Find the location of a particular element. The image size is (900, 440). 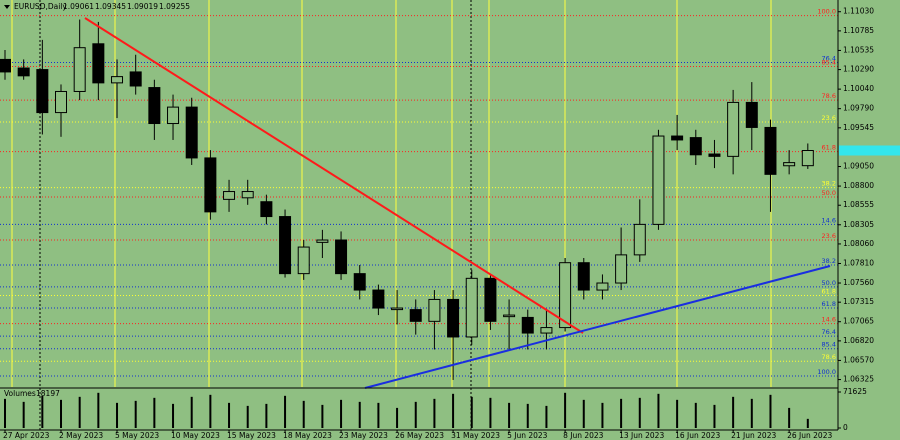

y-tick-label: 1.08305 is located at coordinates (858, 224).